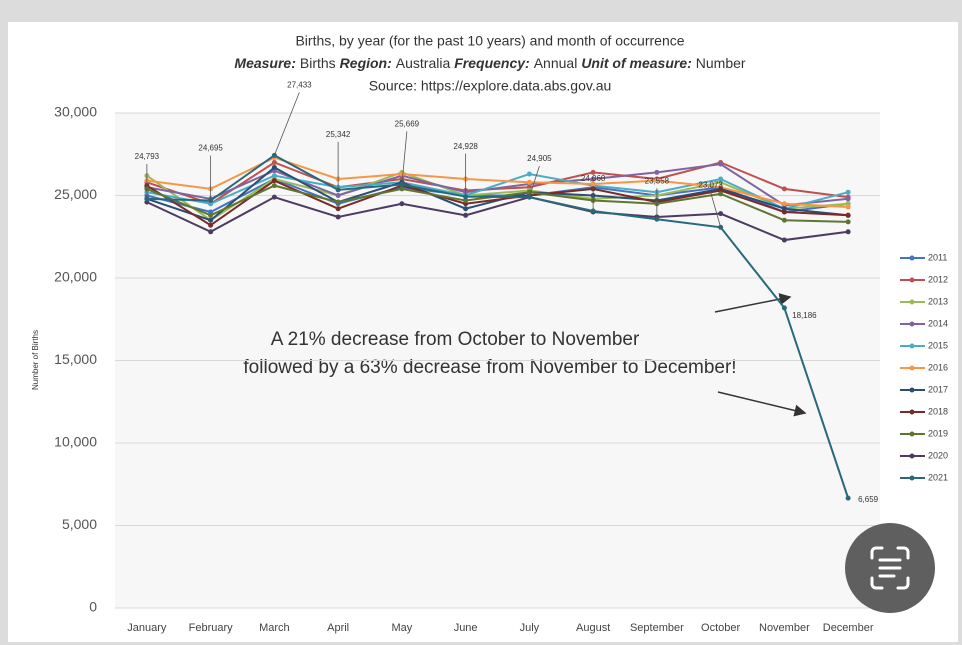 Image resolution: width=962 pixels, height=645 pixels. Describe the element at coordinates (75, 194) in the screenshot. I see `y-tick-label: 25,000` at that location.